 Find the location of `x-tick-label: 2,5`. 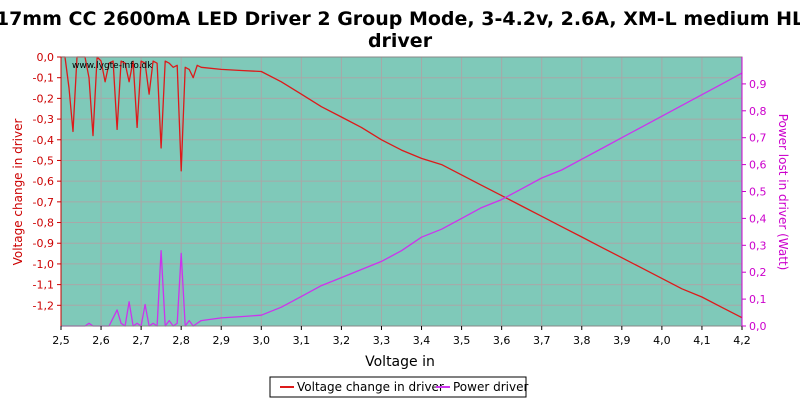

x-tick-label: 2,5 is located at coordinates (61, 340).